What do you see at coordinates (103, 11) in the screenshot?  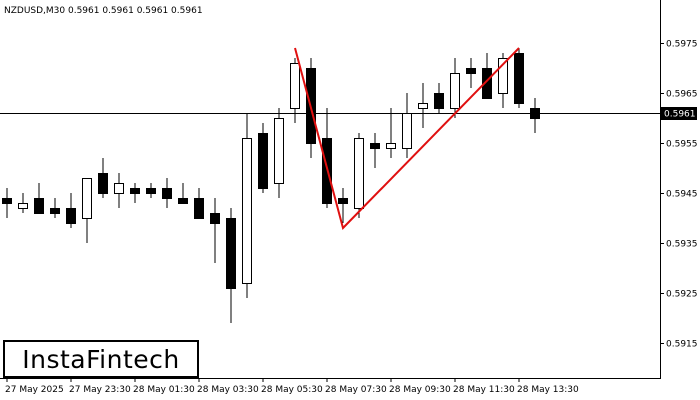 I see `symbol-title: NZDUSD,M30 0.5961 0.5961 0.5961 0.5961` at bounding box center [103, 11].